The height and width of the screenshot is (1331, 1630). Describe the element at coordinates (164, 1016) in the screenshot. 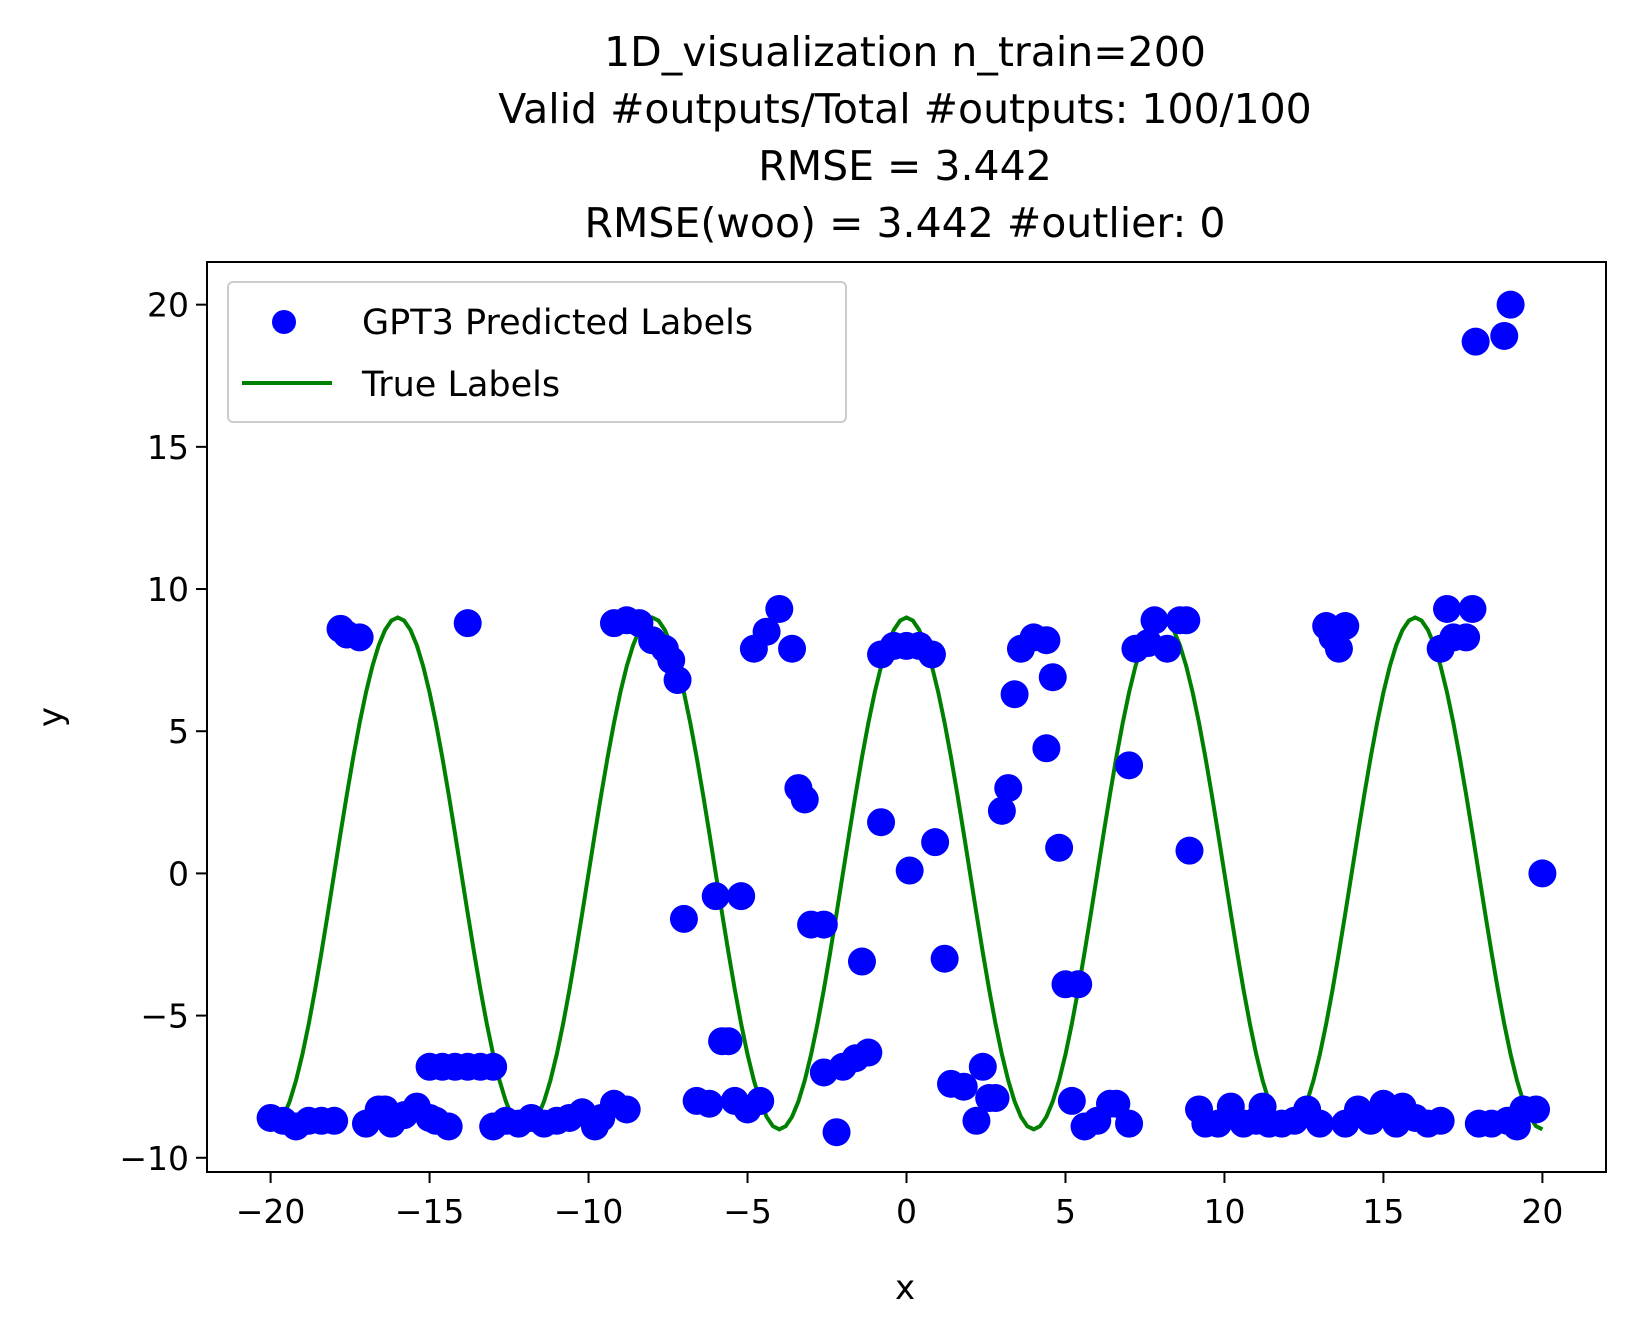

I see `y-tick-label: −5` at that location.